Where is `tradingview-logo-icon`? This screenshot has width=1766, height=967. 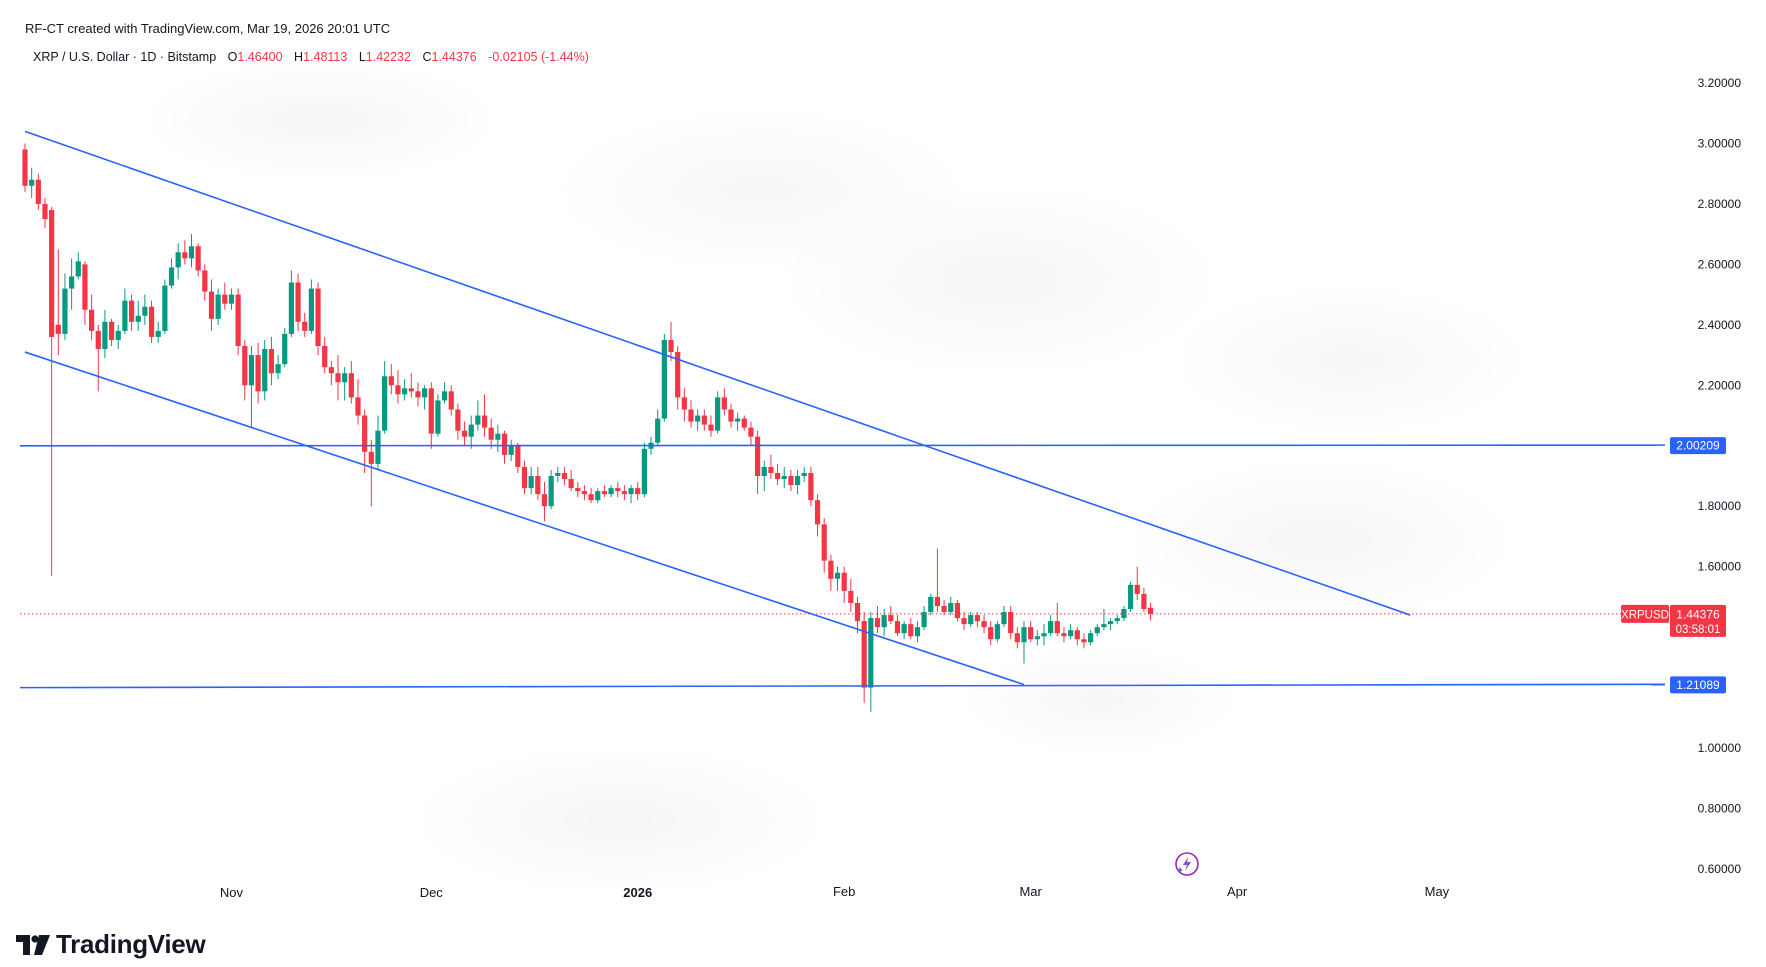
tradingview-logo-icon is located at coordinates (33, 944).